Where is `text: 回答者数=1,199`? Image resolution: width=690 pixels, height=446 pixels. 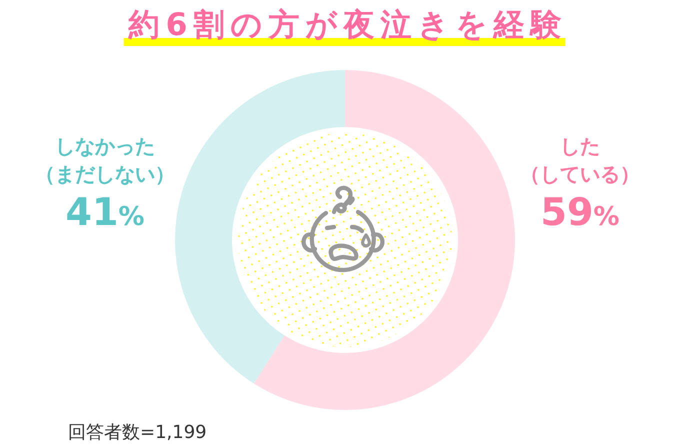
text: 回答者数=1,199 is located at coordinates (137, 432).